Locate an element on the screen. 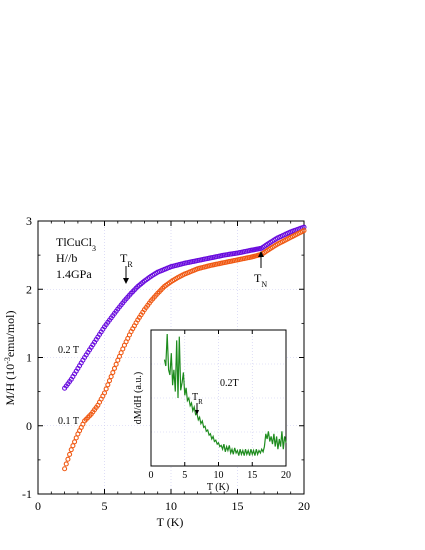 The height and width of the screenshot is (550, 425). main-y-tick-label: 3 is located at coordinates (29, 221).